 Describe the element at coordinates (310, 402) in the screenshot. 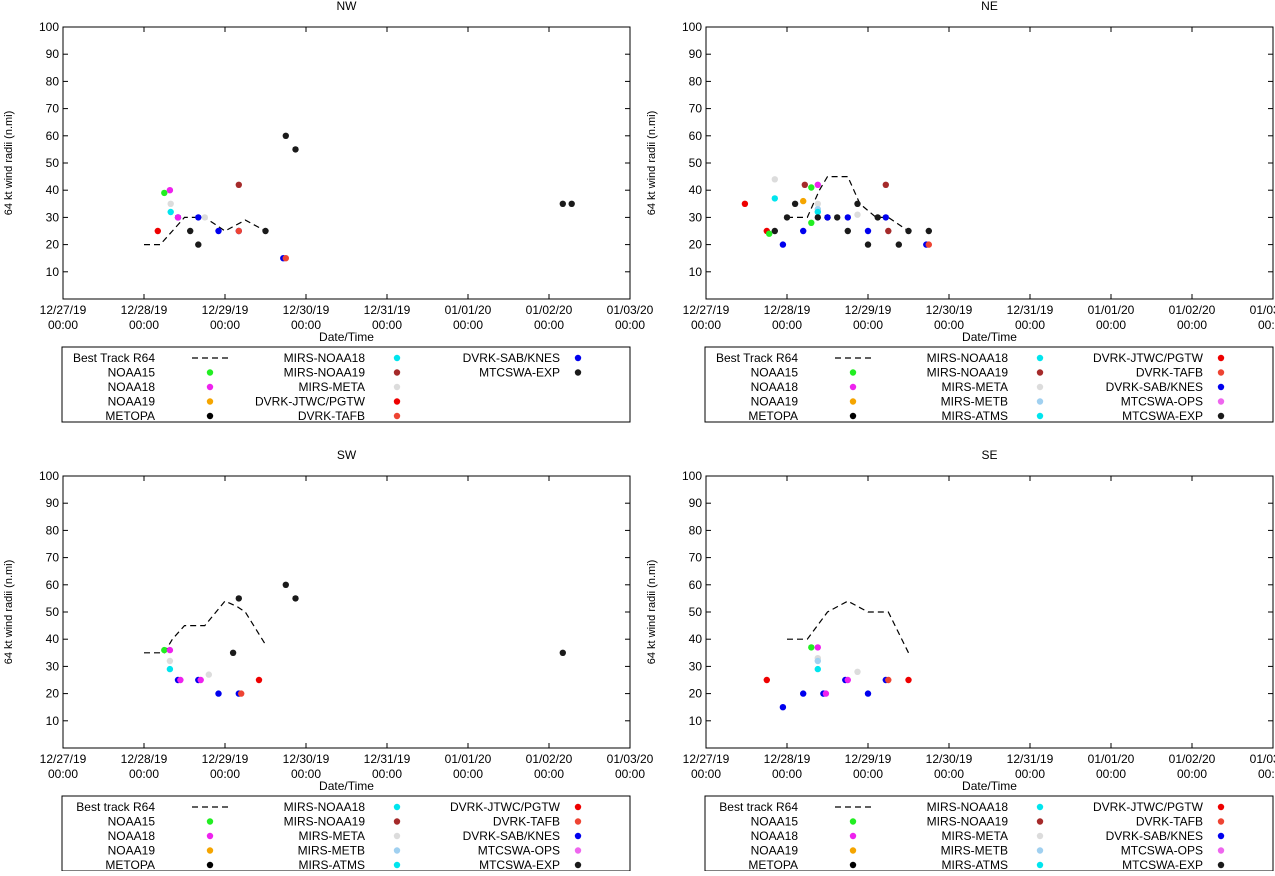

I see `legend-label: DVRK-JTWC/PGTW` at that location.